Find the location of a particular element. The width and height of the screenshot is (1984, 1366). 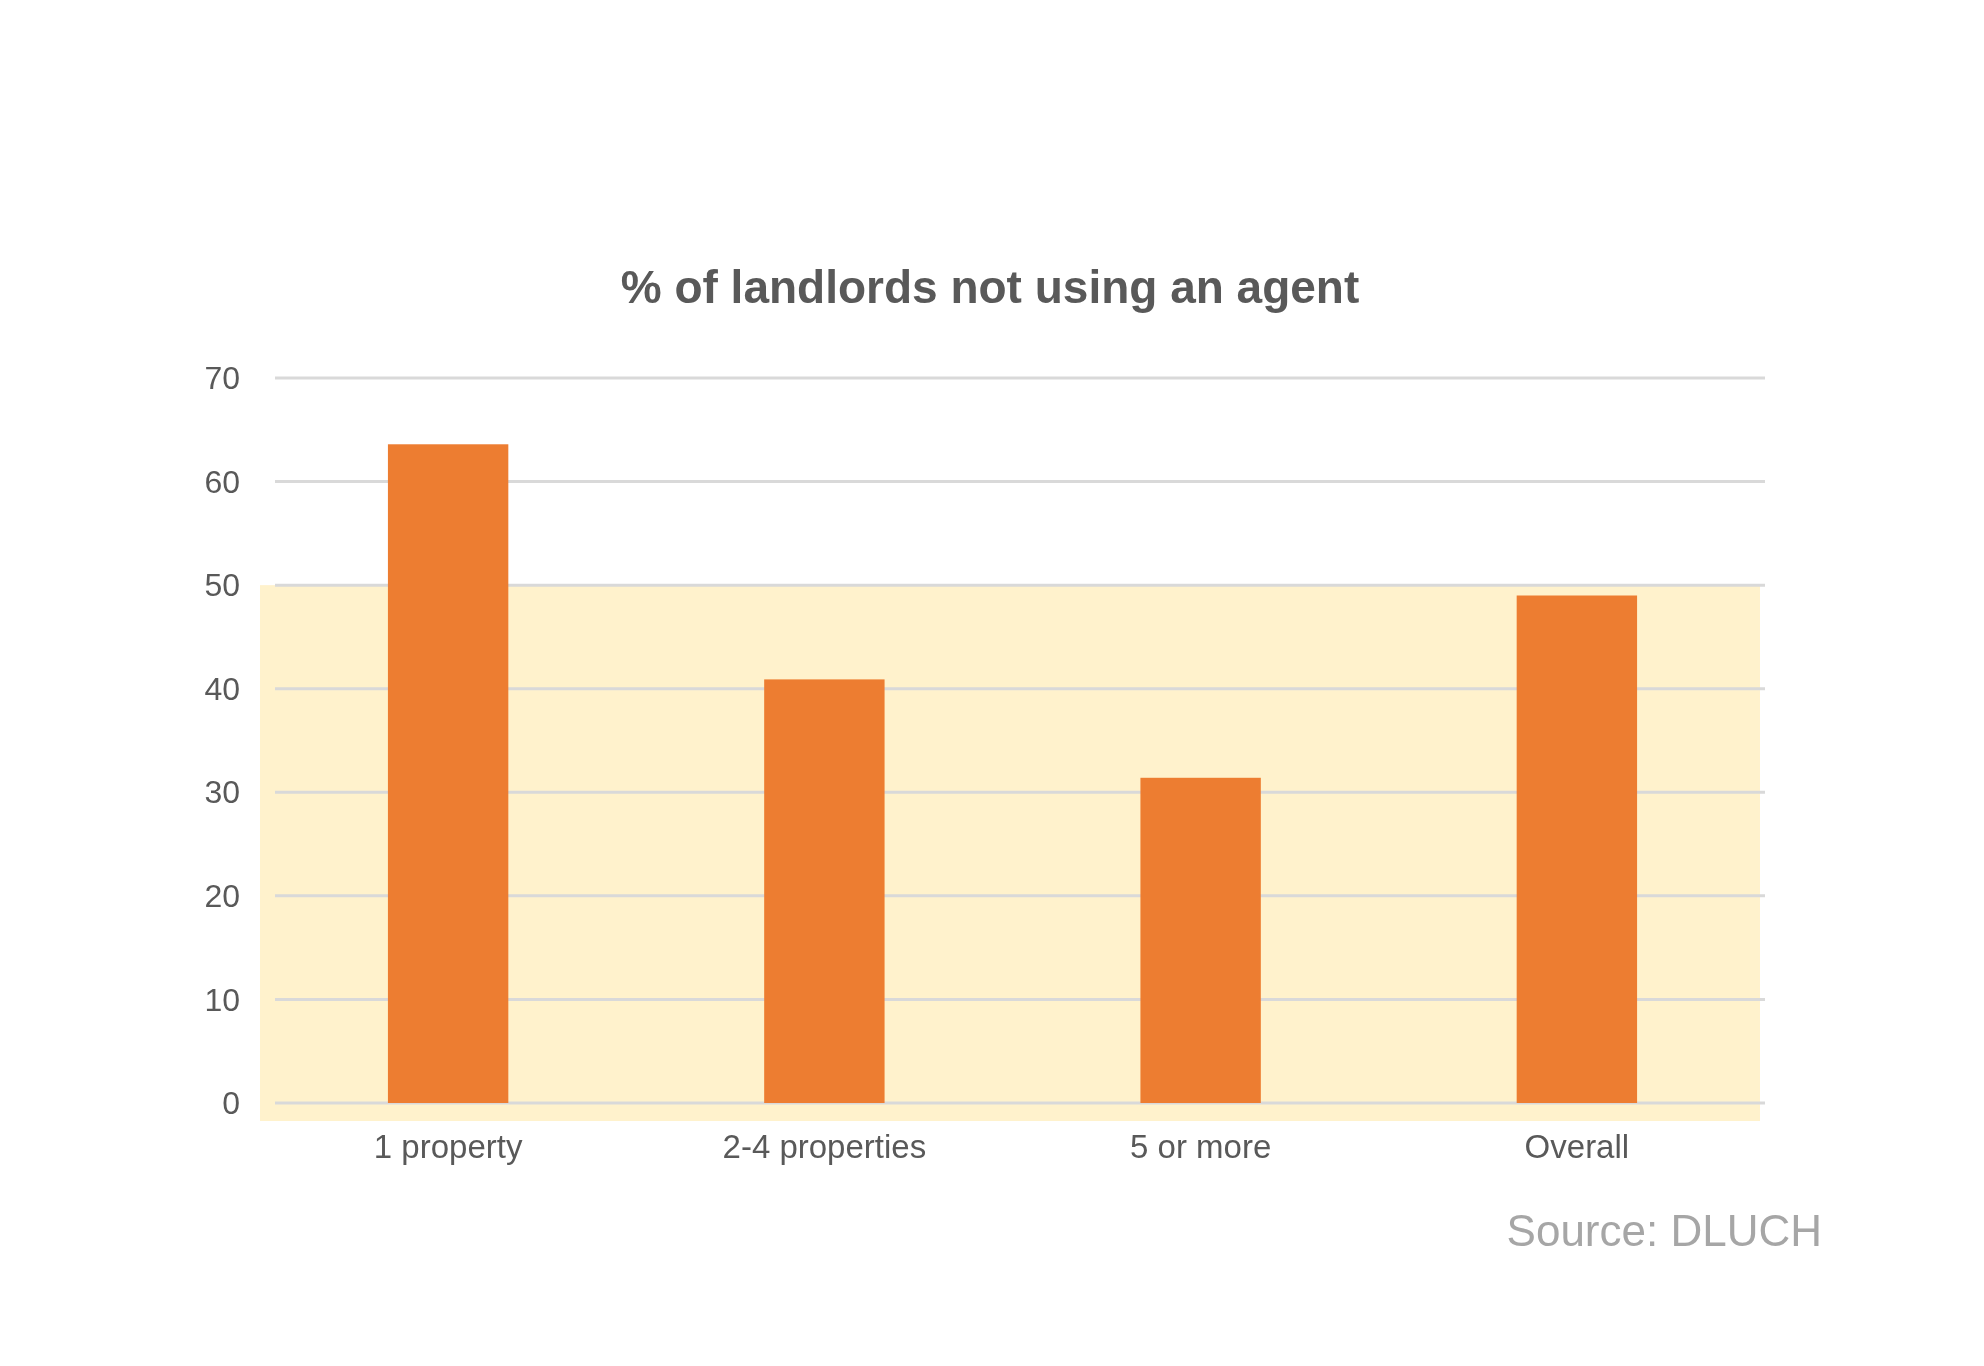

y-tick-label: 30 is located at coordinates (222, 792).